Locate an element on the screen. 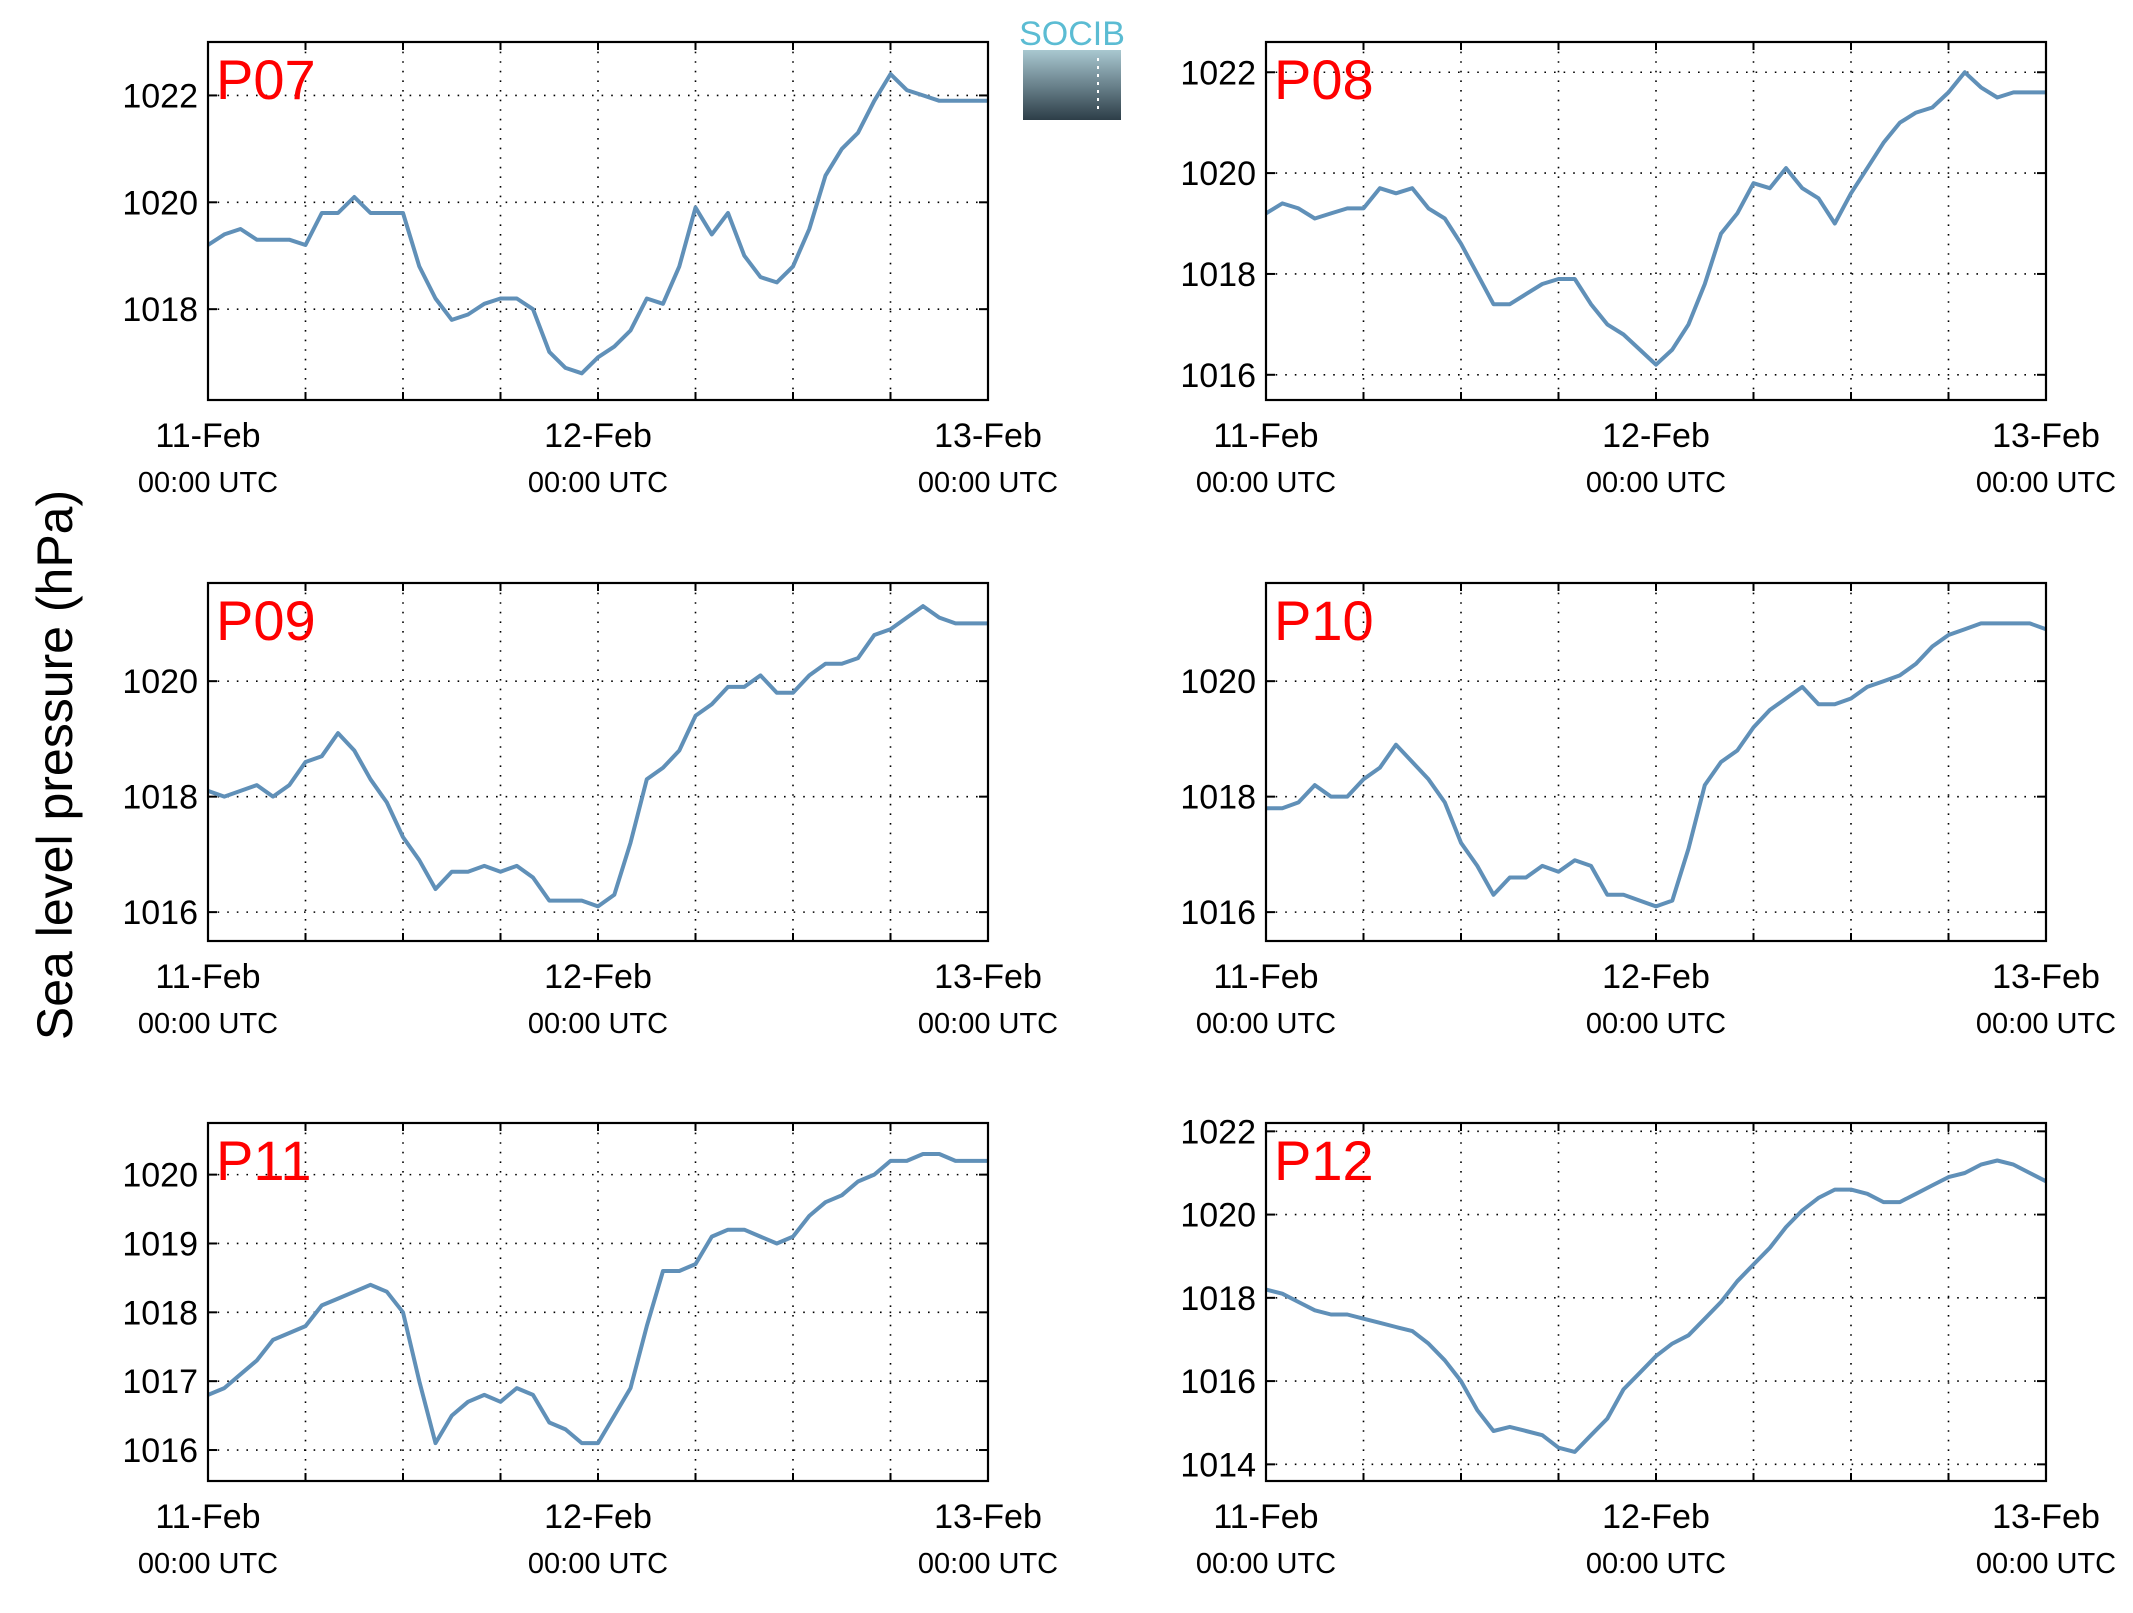 Image resolution: width=2133 pixels, height=1613 pixels. panel-title: P11 is located at coordinates (263, 1160).